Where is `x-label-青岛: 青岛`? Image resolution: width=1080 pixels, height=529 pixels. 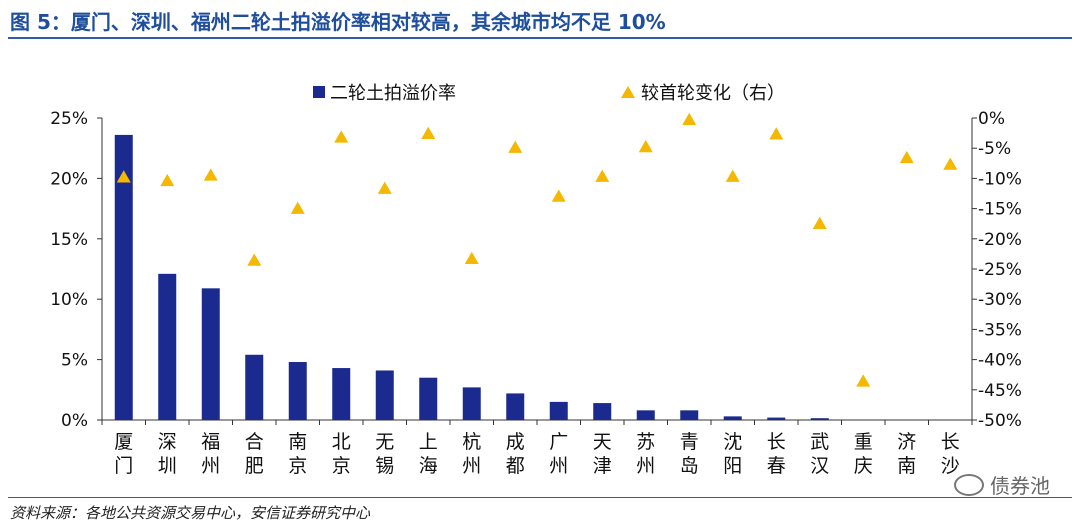 x-label-青岛: 青岛 is located at coordinates (689, 454).